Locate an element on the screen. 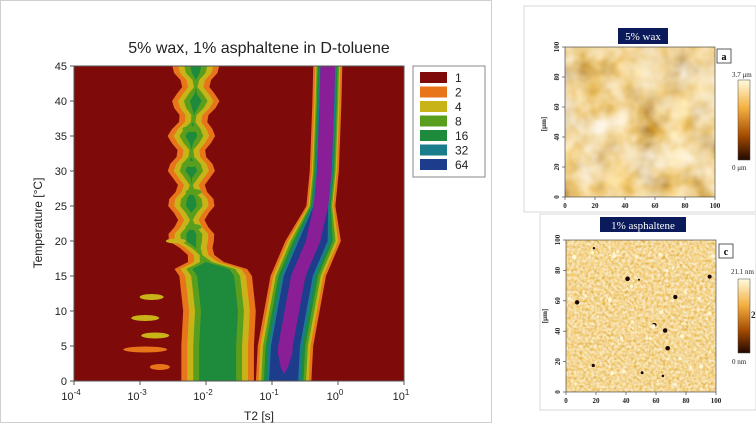  legend-label: 8 is located at coordinates (458, 122).